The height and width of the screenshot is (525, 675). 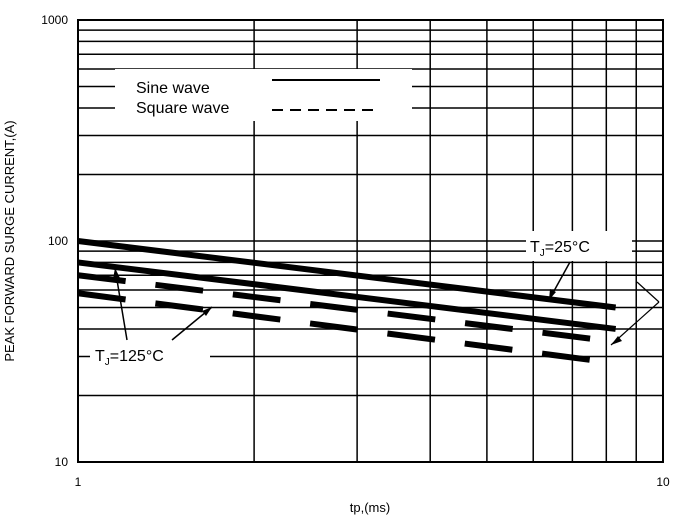 What do you see at coordinates (173, 88) in the screenshot?
I see `legend-label-sine: Sine wave` at bounding box center [173, 88].